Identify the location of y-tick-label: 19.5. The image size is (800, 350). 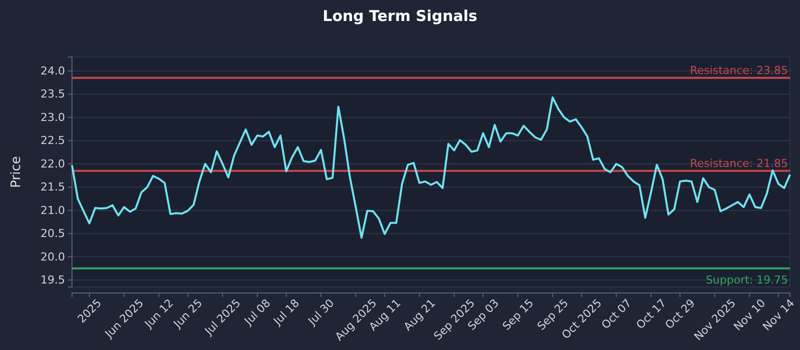
(52, 280).